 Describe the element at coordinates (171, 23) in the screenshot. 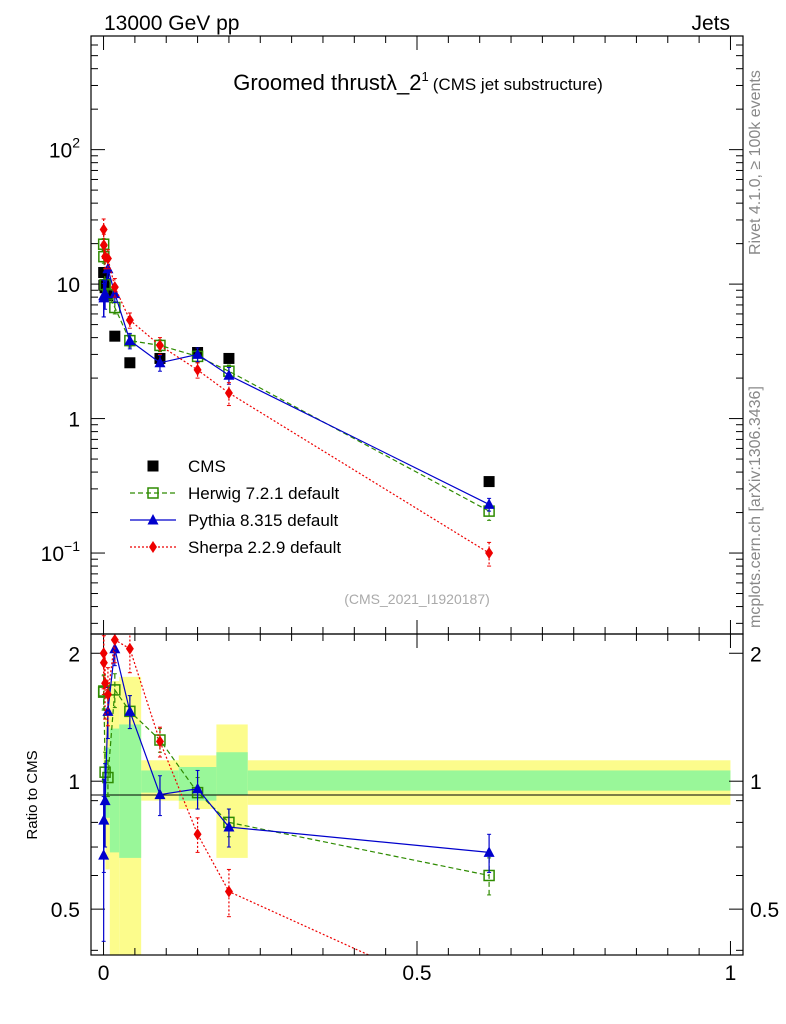

I see `energy-label: 13000 GeV pp` at that location.